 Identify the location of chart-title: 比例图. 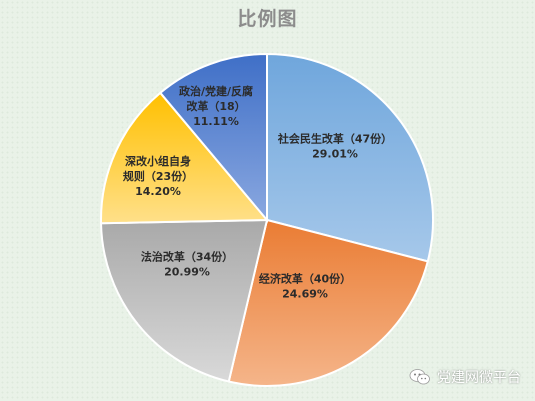
(267, 19).